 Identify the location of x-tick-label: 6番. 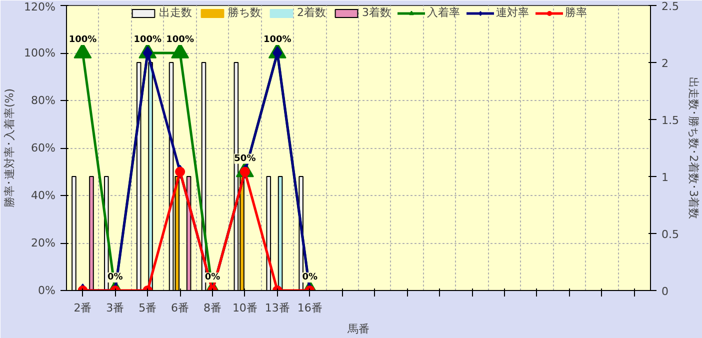
(180, 308).